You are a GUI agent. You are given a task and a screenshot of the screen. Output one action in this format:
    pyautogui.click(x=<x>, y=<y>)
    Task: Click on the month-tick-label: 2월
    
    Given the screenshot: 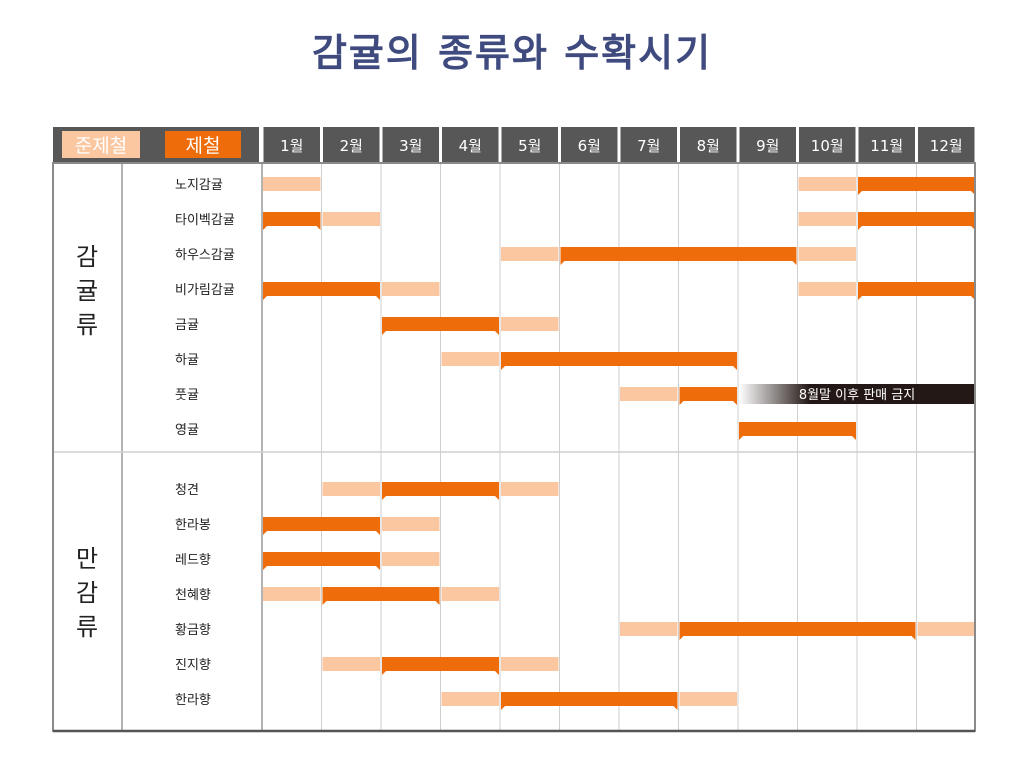 What is the action you would take?
    pyautogui.click(x=351, y=146)
    